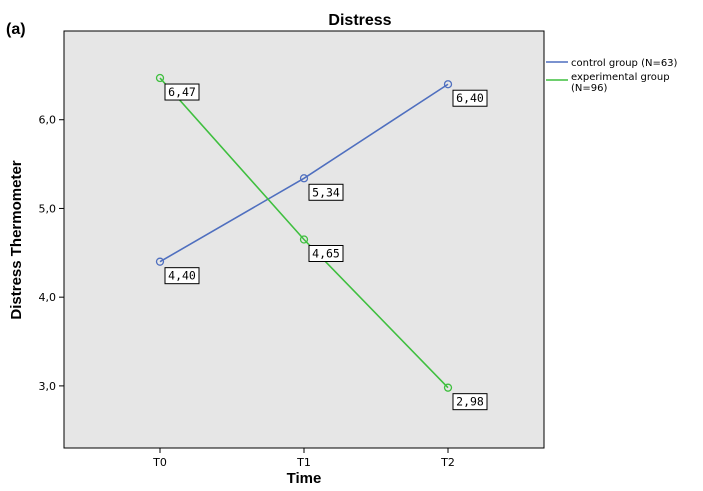 The height and width of the screenshot is (491, 703). Describe the element at coordinates (48, 208) in the screenshot. I see `y-tick-label: 5,0` at that location.